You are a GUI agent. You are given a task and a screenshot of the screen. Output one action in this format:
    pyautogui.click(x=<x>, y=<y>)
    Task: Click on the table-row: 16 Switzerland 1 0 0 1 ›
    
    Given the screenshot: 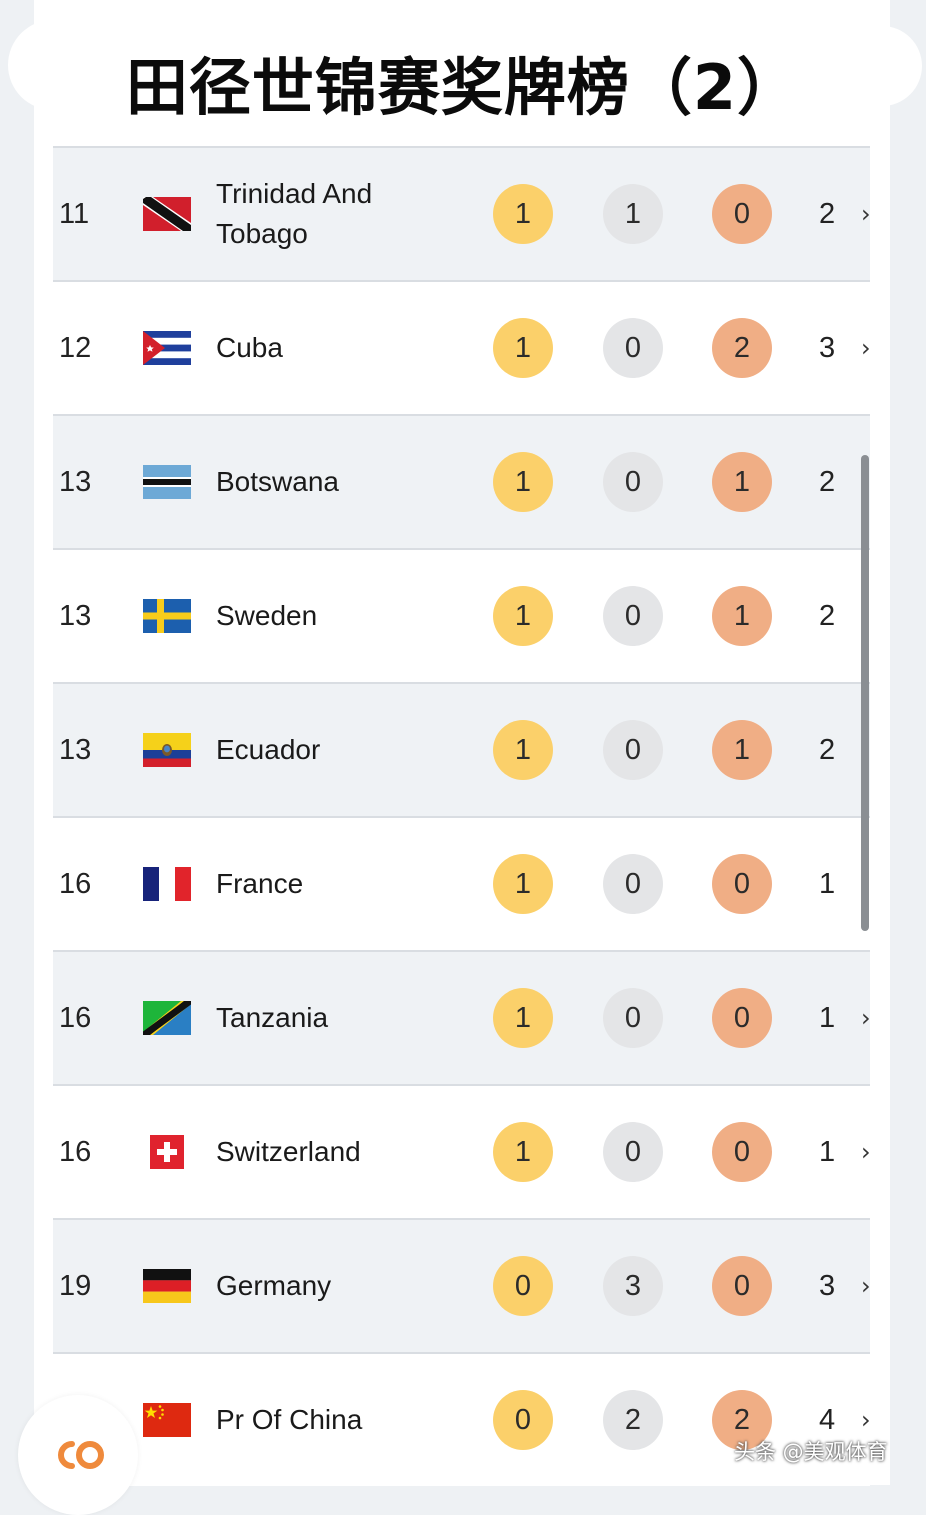 What is the action you would take?
    pyautogui.click(x=461, y=1151)
    